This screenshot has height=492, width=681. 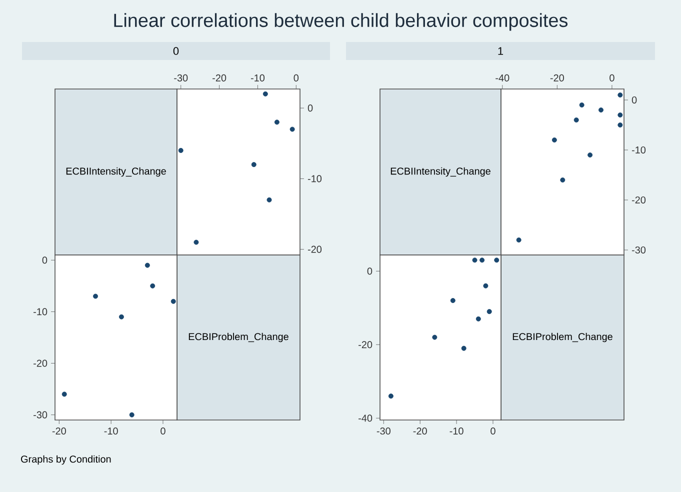 I want to click on chart-subtitle: 1, so click(x=501, y=51).